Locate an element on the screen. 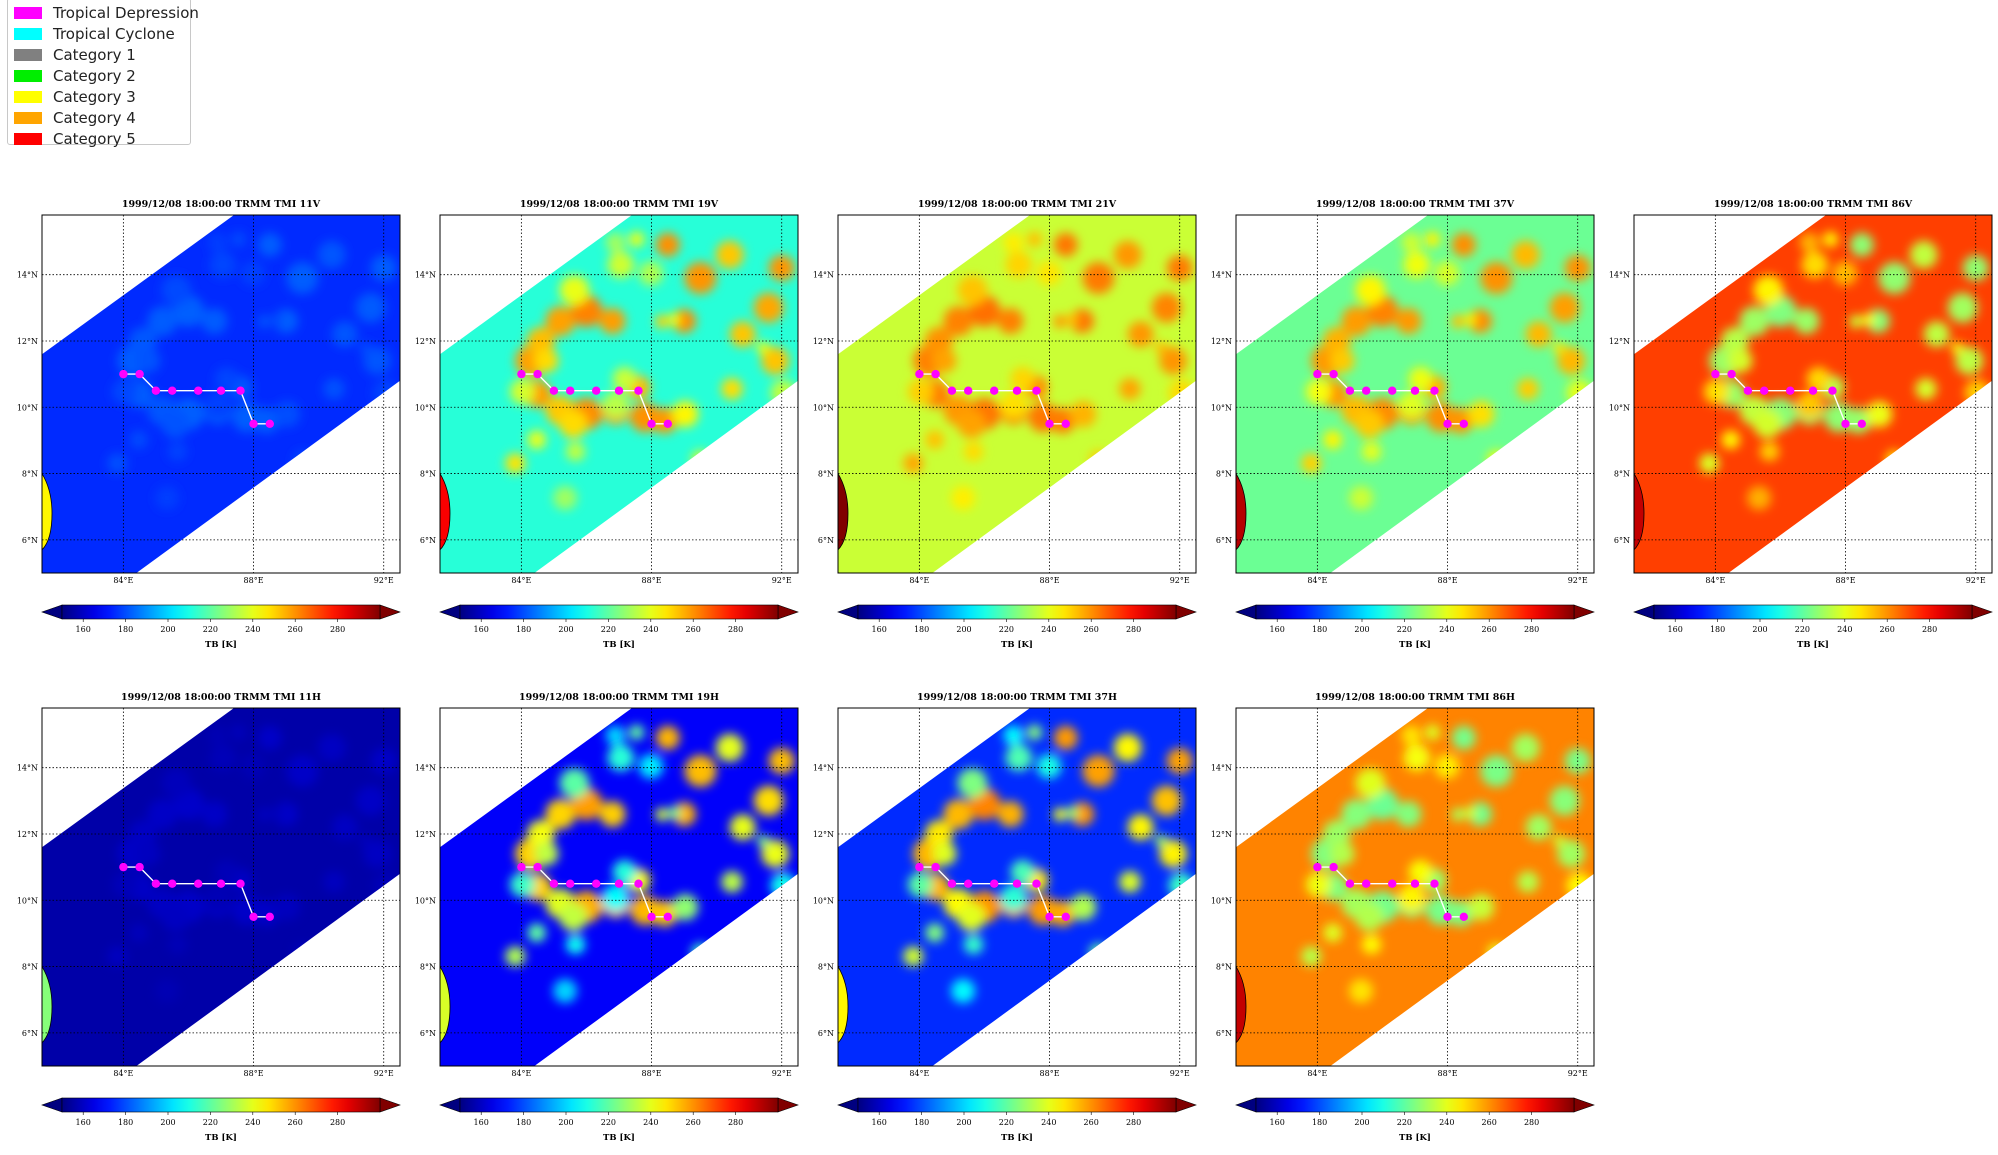 This screenshot has width=1998, height=1155. legend-label: Category 3 is located at coordinates (94, 96).